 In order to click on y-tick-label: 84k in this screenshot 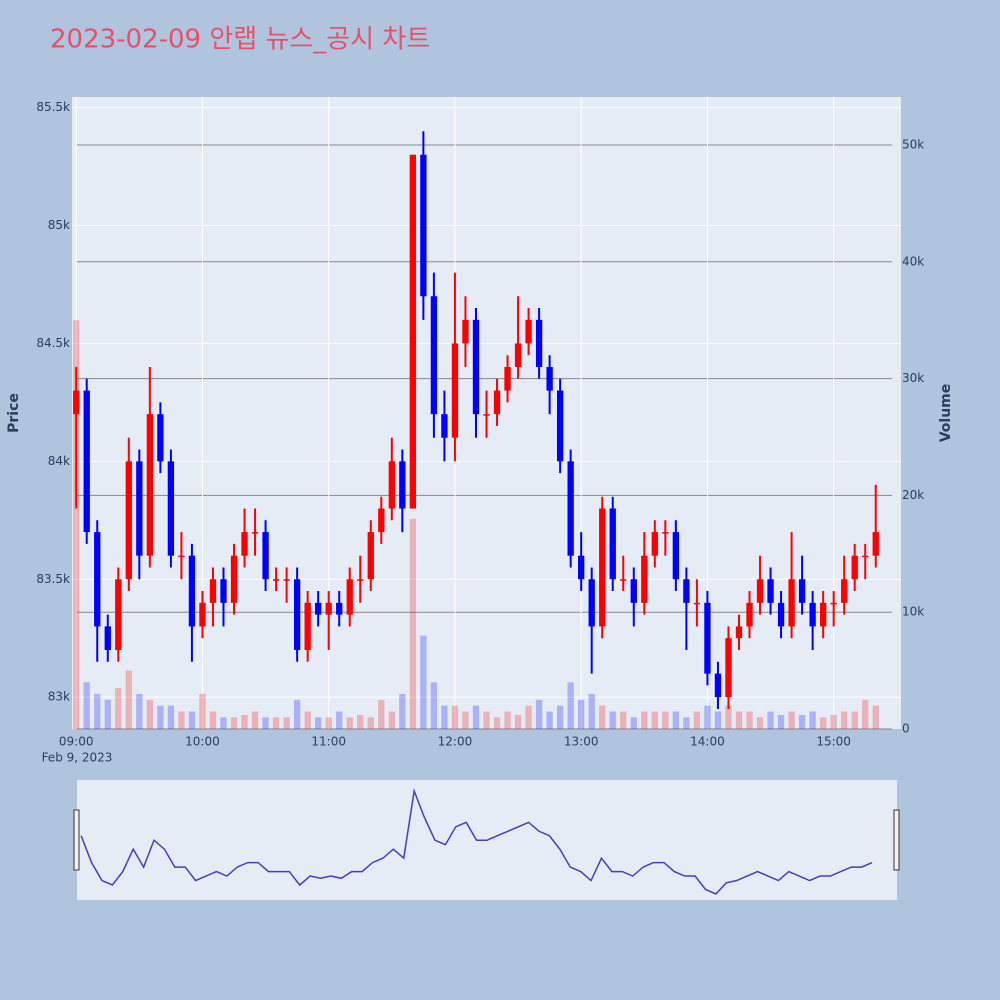, I will do `click(59, 461)`.